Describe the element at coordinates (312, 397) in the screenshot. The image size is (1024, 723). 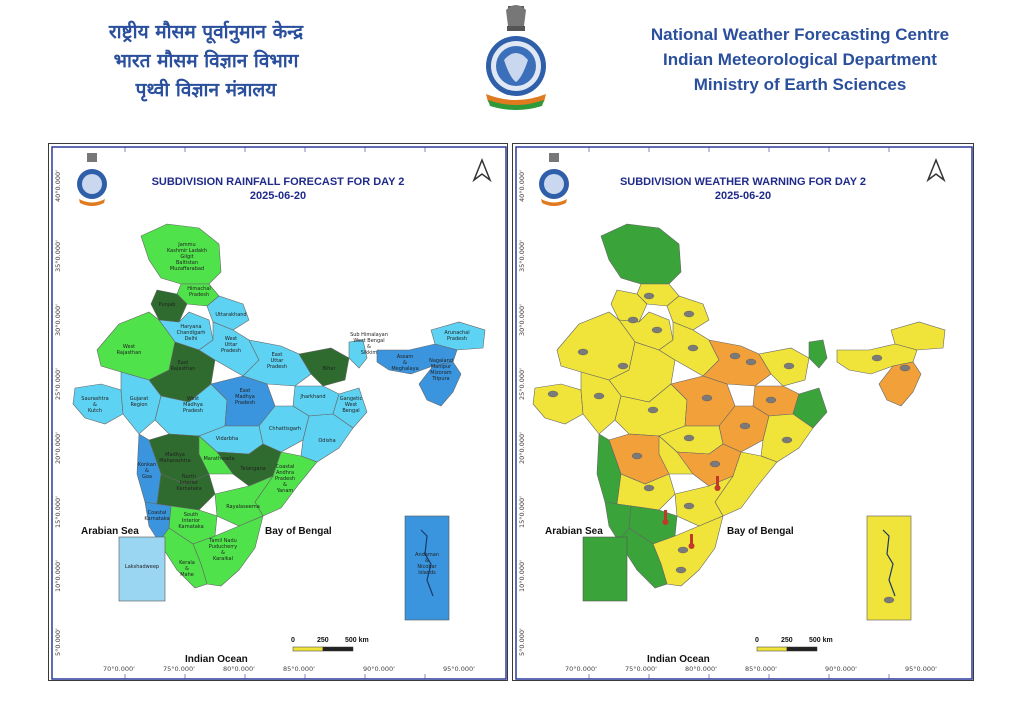
I see `label-jharkhand: Jharkhand` at that location.